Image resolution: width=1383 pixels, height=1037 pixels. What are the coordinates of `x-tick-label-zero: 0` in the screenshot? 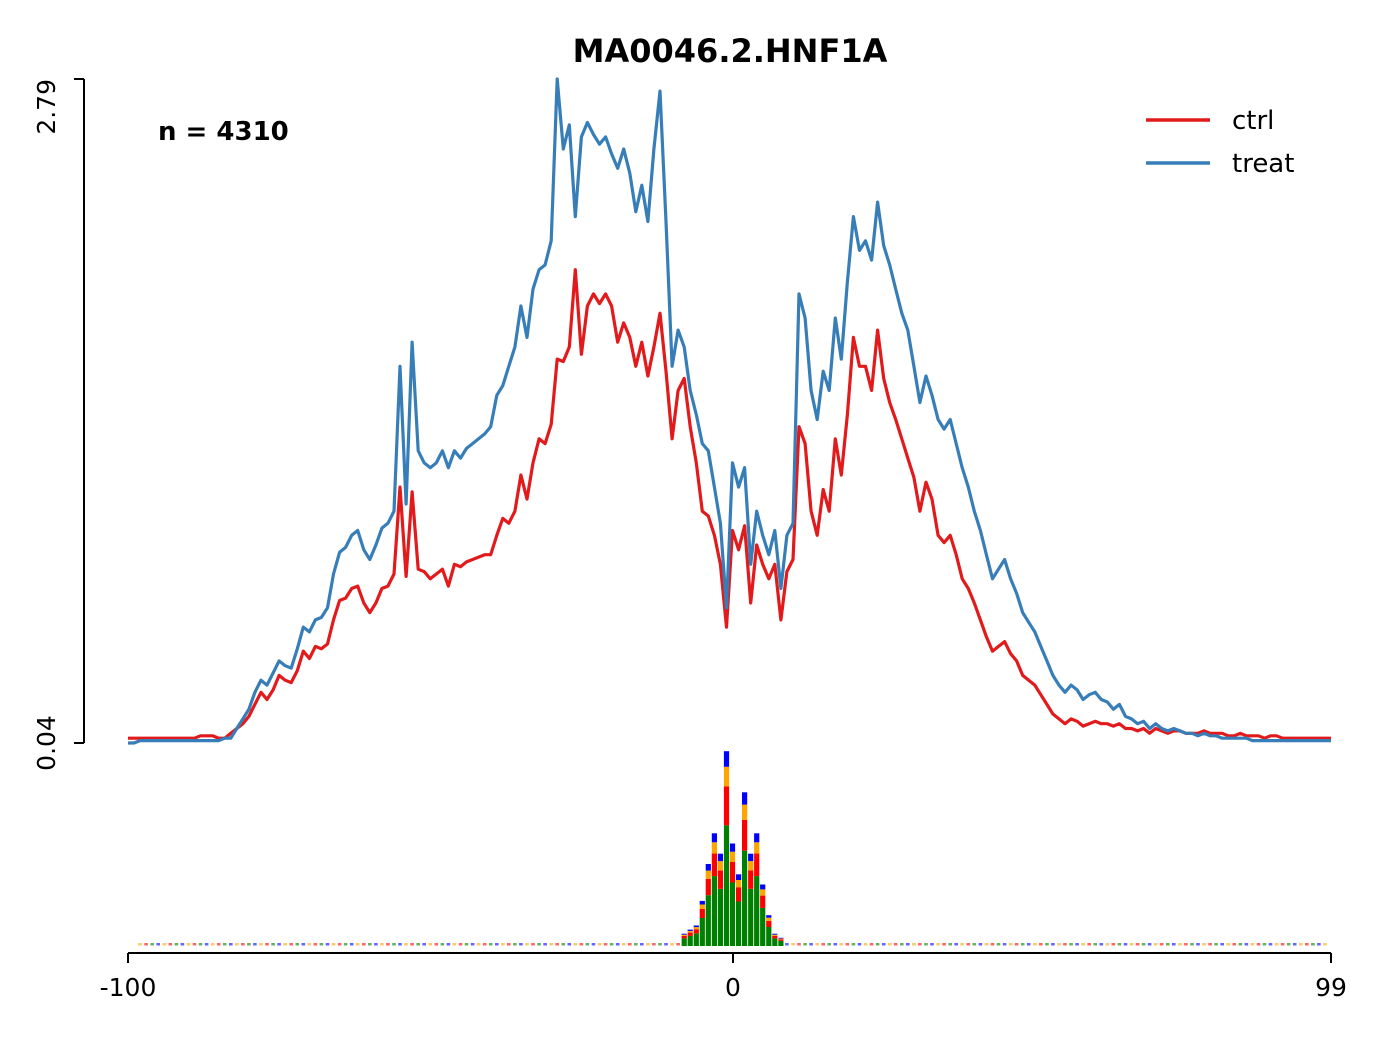 It's located at (733, 987).